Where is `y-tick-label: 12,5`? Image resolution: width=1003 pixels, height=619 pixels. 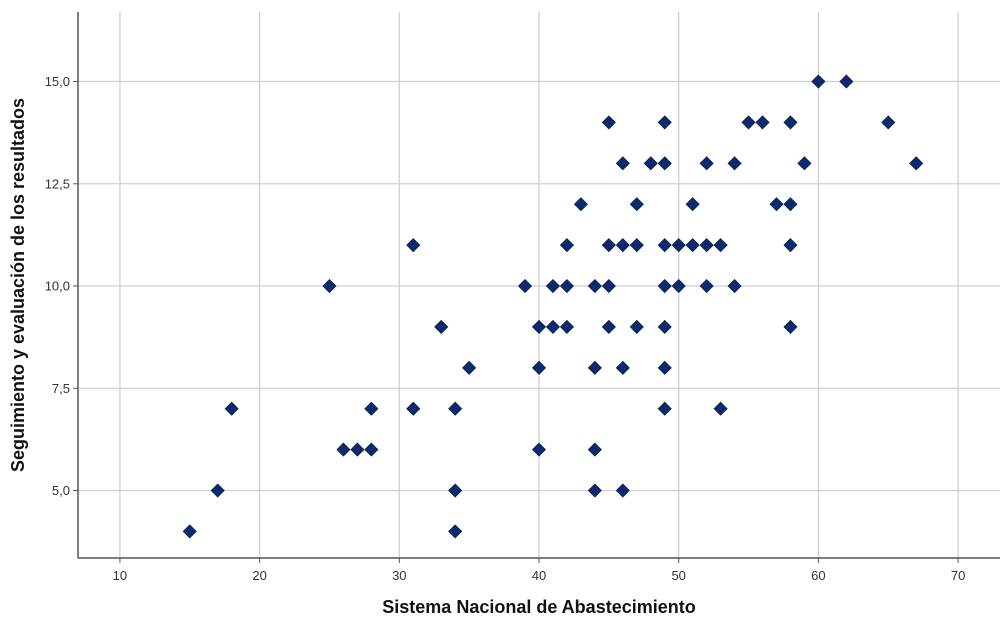 y-tick-label: 12,5 is located at coordinates (57, 183).